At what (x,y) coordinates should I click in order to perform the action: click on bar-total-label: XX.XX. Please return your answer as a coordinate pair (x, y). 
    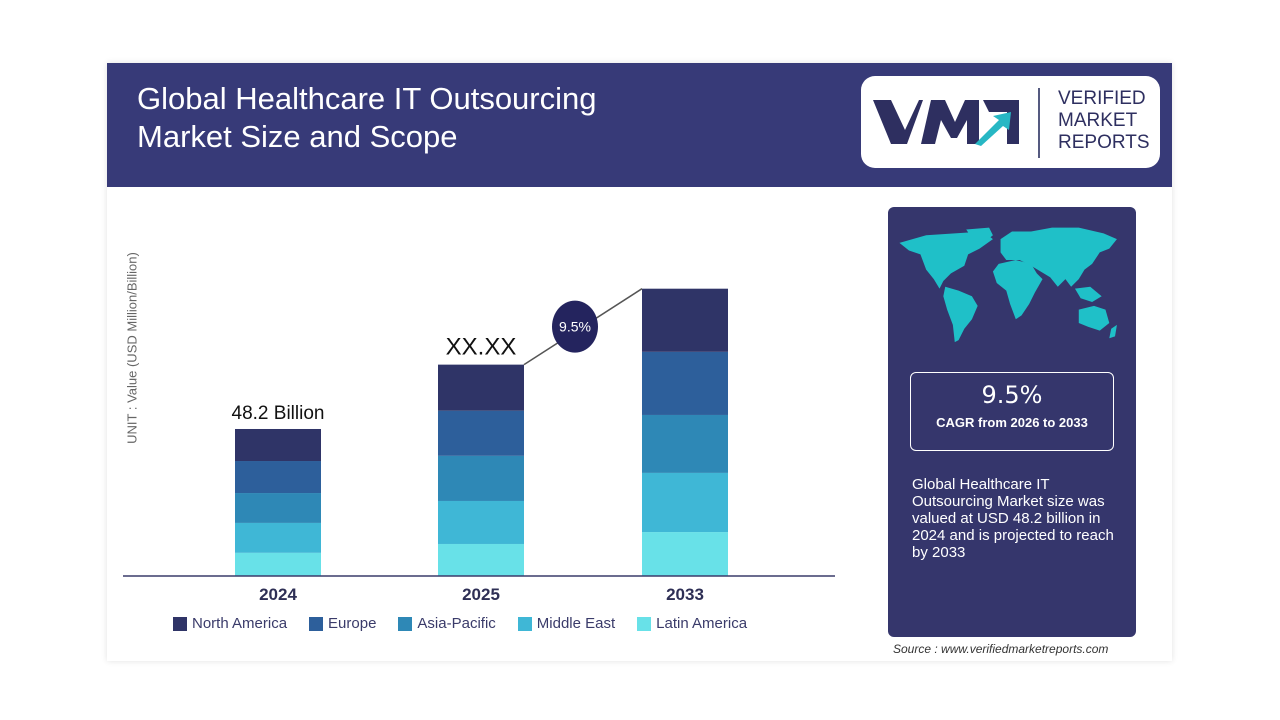
    Looking at the image, I should click on (481, 347).